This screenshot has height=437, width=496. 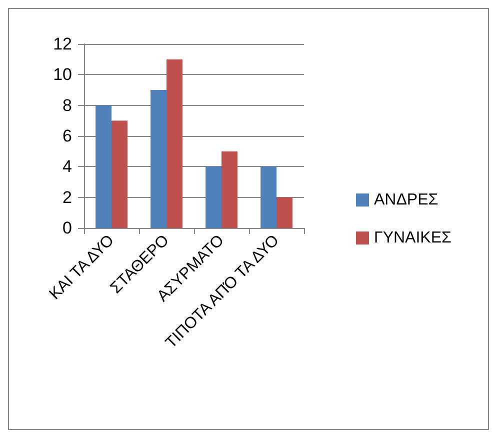 What do you see at coordinates (62, 44) in the screenshot?
I see `y-tick-label: 12` at bounding box center [62, 44].